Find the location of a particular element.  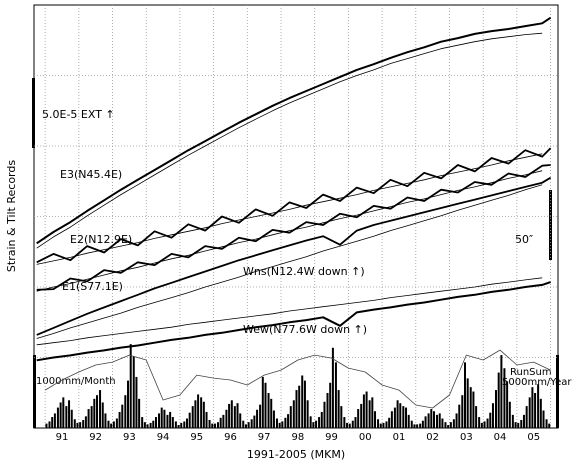

y-axis-title: Strain & Tilt Records is located at coordinates (11, 216).